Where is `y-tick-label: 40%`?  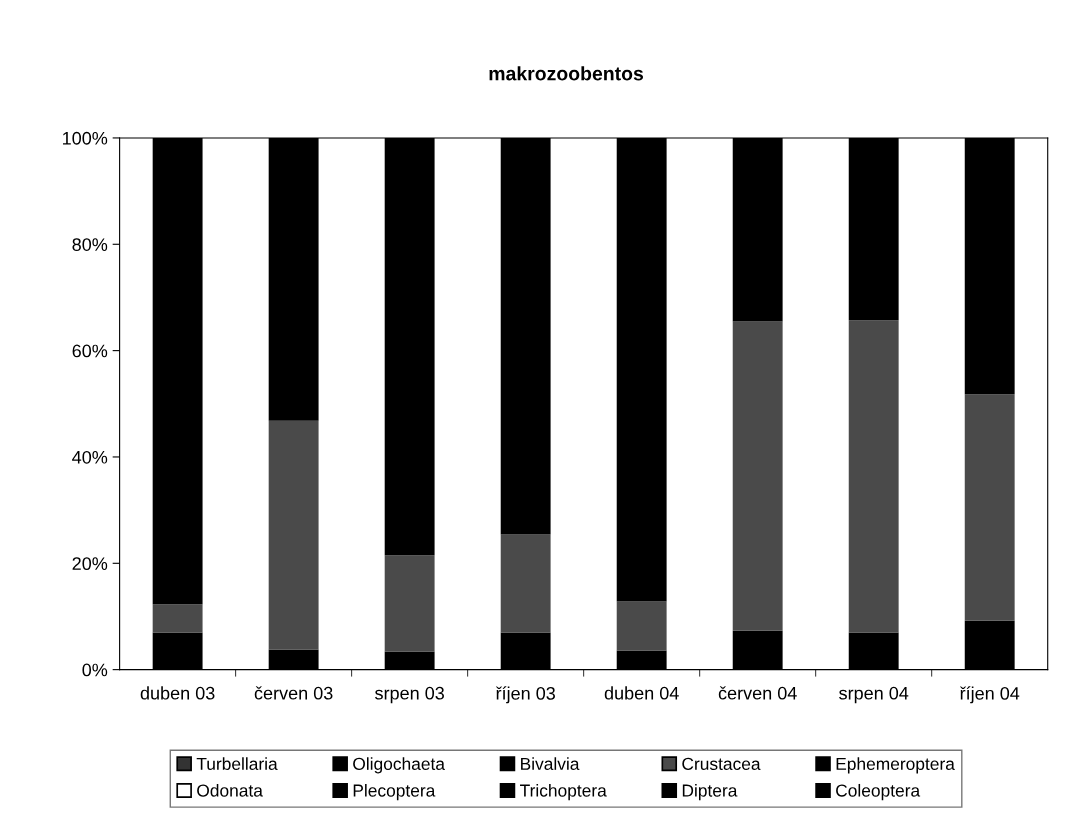 y-tick-label: 40% is located at coordinates (90, 457).